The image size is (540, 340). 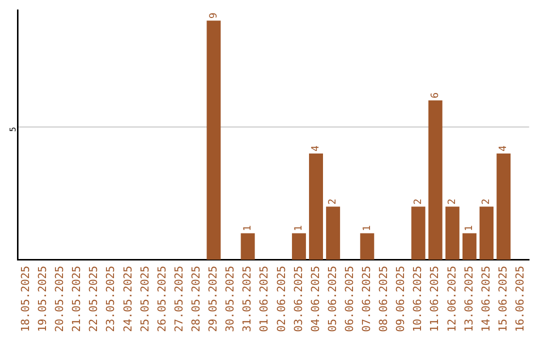 What do you see at coordinates (367, 299) in the screenshot?
I see `x-tick-label: 07.06.2025` at bounding box center [367, 299].